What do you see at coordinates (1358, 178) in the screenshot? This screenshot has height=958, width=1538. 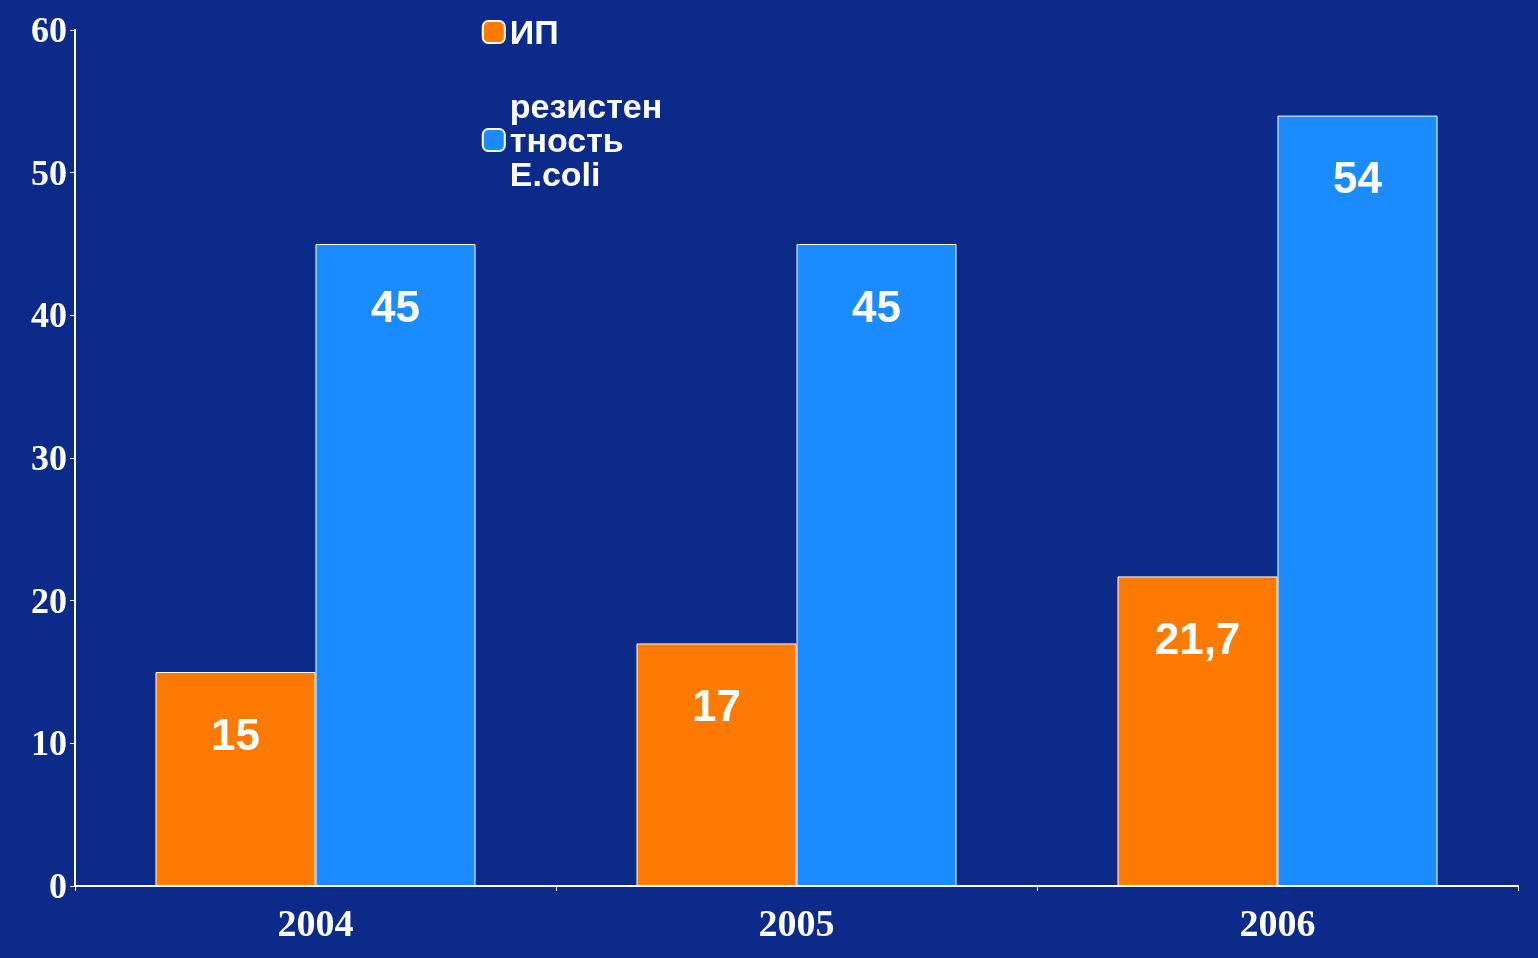 I see `data-label: 54` at bounding box center [1358, 178].